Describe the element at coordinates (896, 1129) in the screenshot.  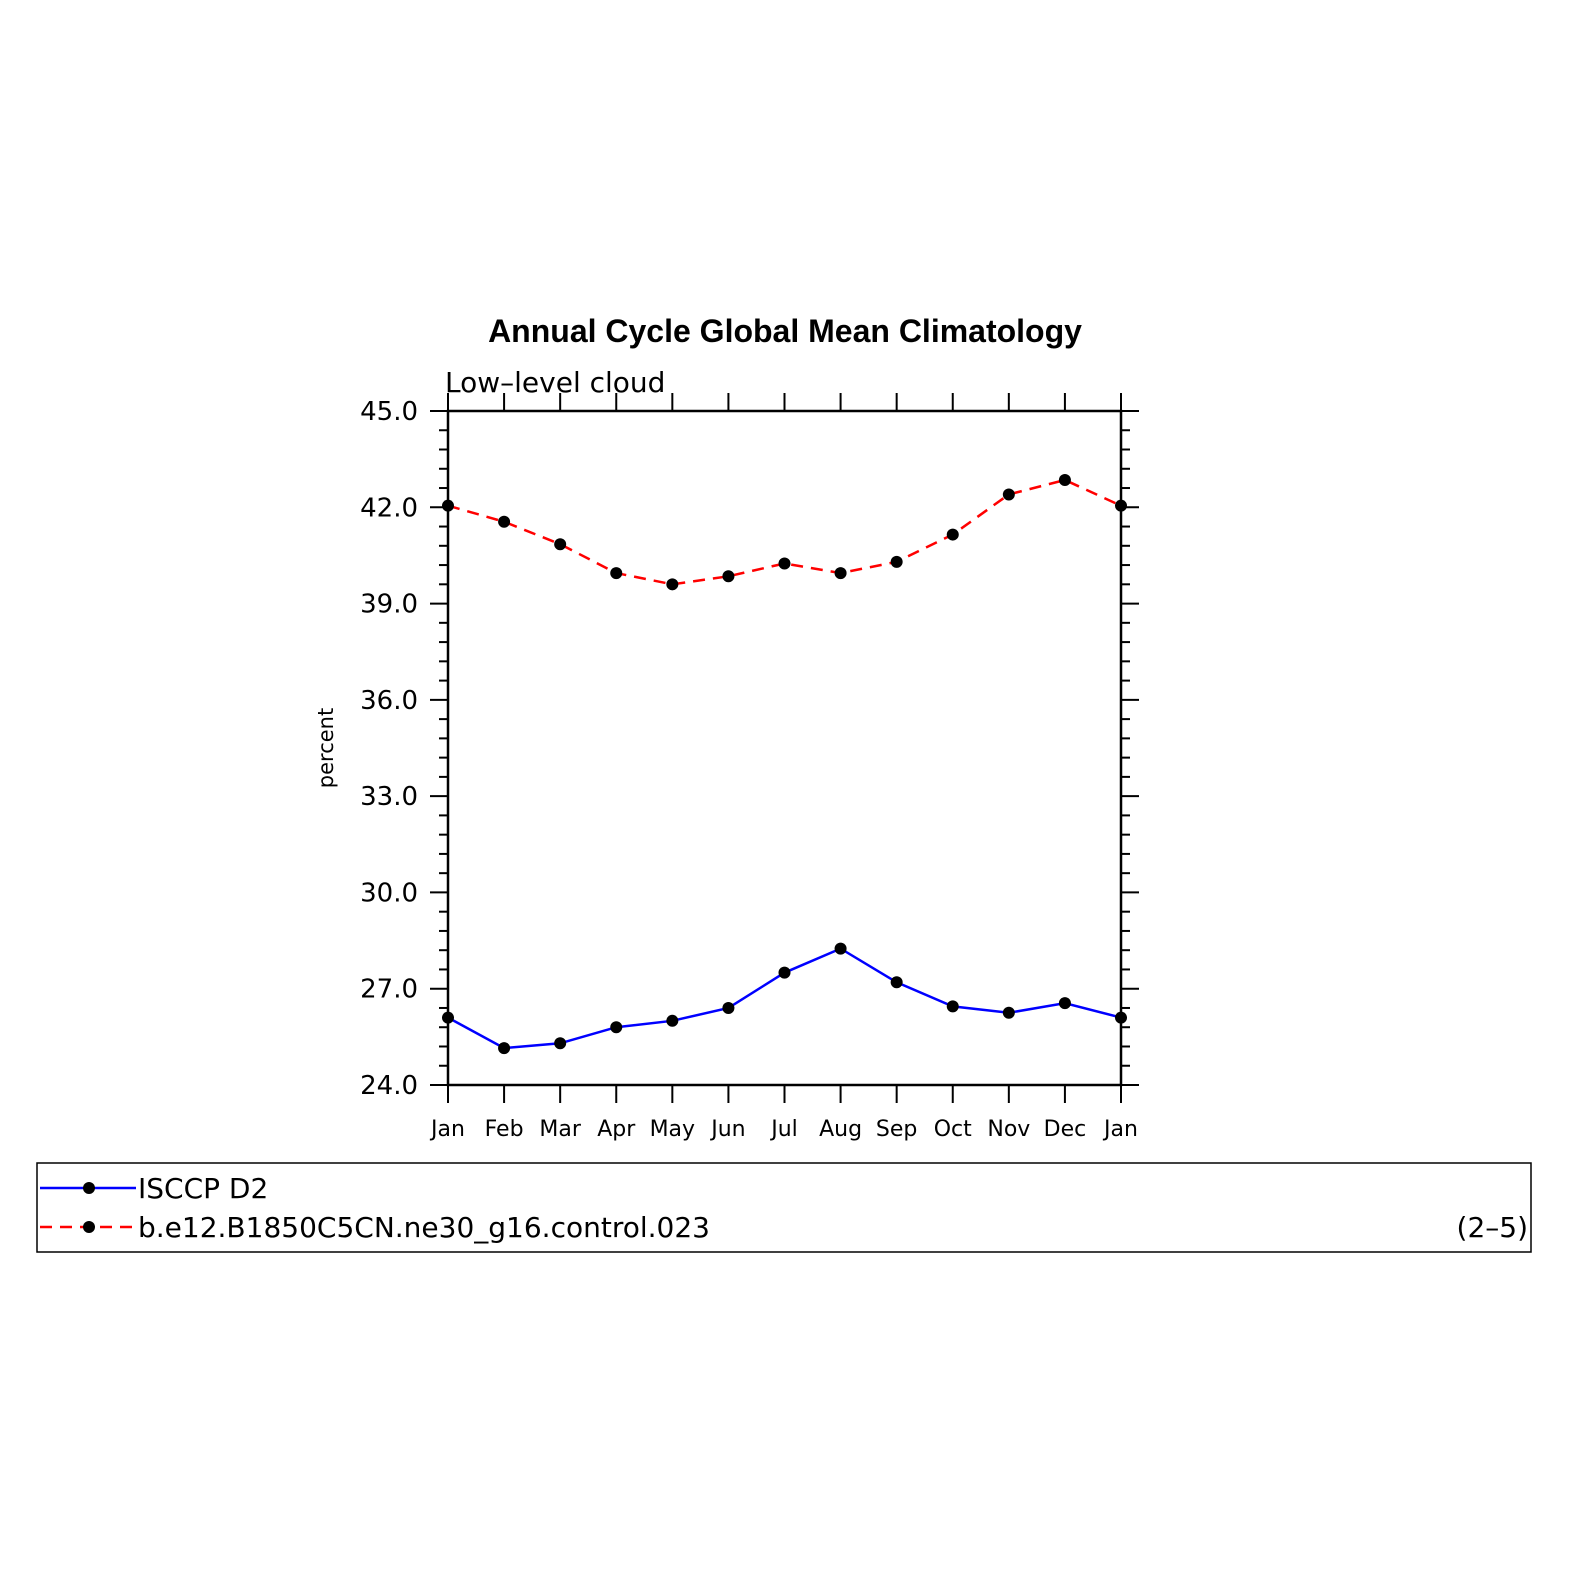
I see `x-tick-label: Sep` at that location.